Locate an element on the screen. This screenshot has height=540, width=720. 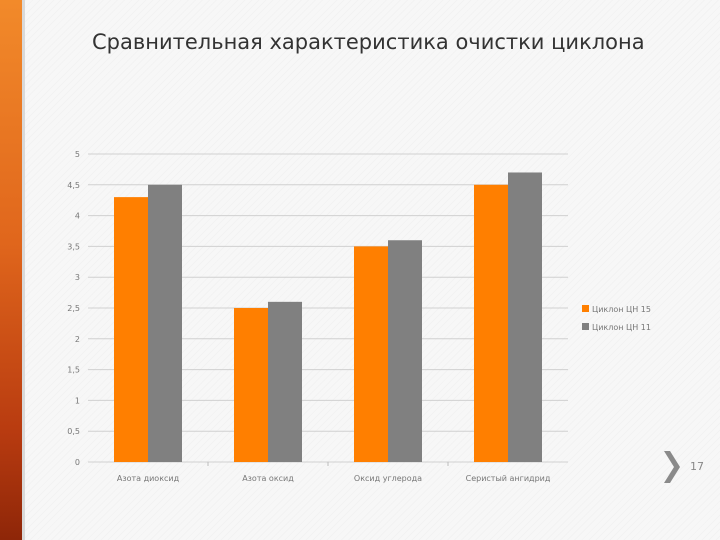
y-tick-label: 0 is located at coordinates (77, 462).